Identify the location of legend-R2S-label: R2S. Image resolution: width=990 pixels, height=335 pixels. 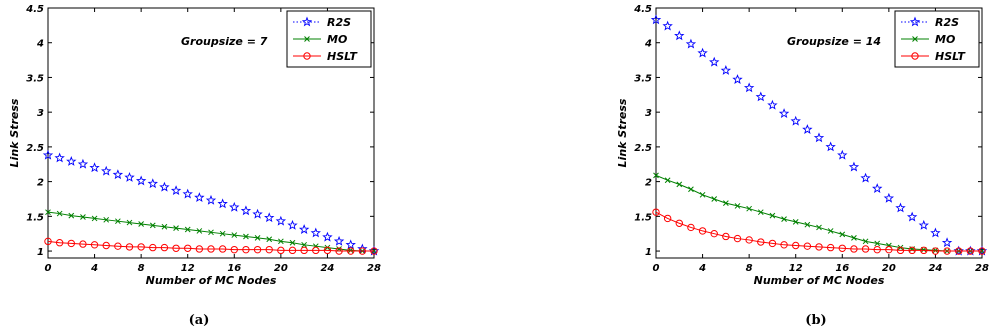
(339, 22).